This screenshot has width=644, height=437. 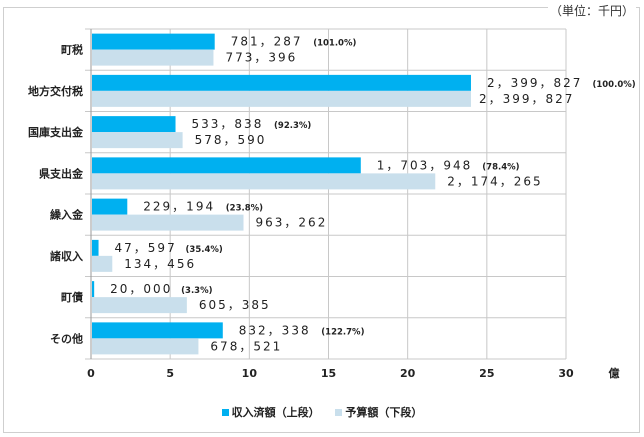 I want to click on legend-item-received: 収入済額（上段）, so click(x=270, y=412).